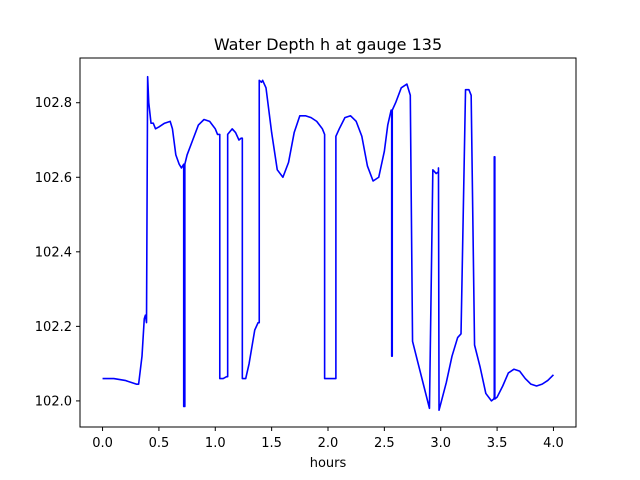 The height and width of the screenshot is (480, 640). I want to click on x-tick-label: 0.5, so click(159, 443).